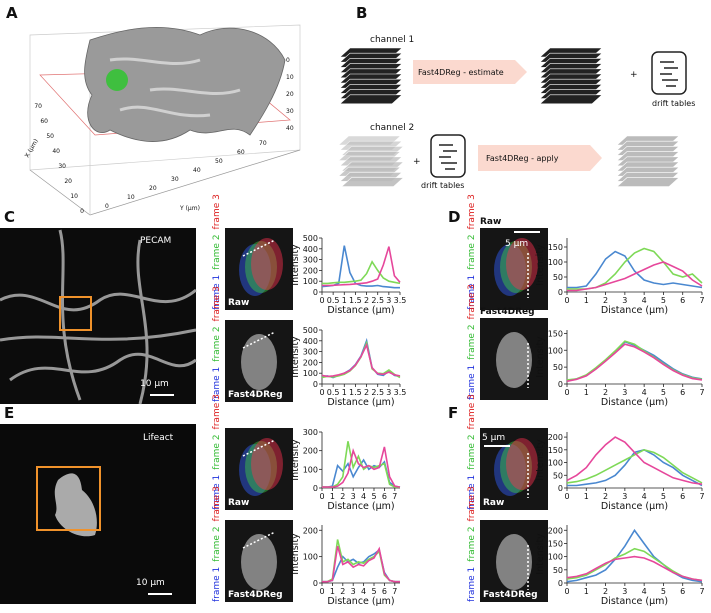 The height and width of the screenshot is (613, 711). Describe the element at coordinates (12, 13) in the screenshot. I see `panel-label: A` at that location.